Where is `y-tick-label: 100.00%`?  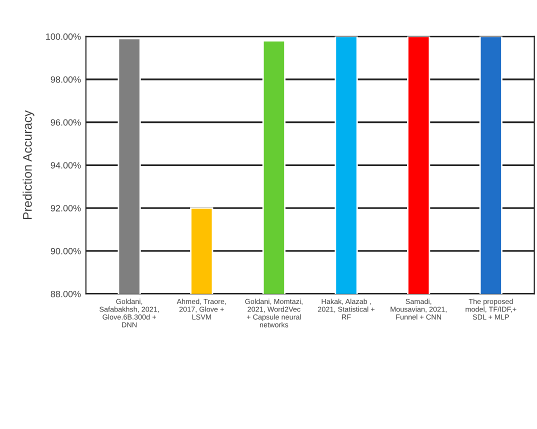
y-tick-label: 100.00% is located at coordinates (63, 36).